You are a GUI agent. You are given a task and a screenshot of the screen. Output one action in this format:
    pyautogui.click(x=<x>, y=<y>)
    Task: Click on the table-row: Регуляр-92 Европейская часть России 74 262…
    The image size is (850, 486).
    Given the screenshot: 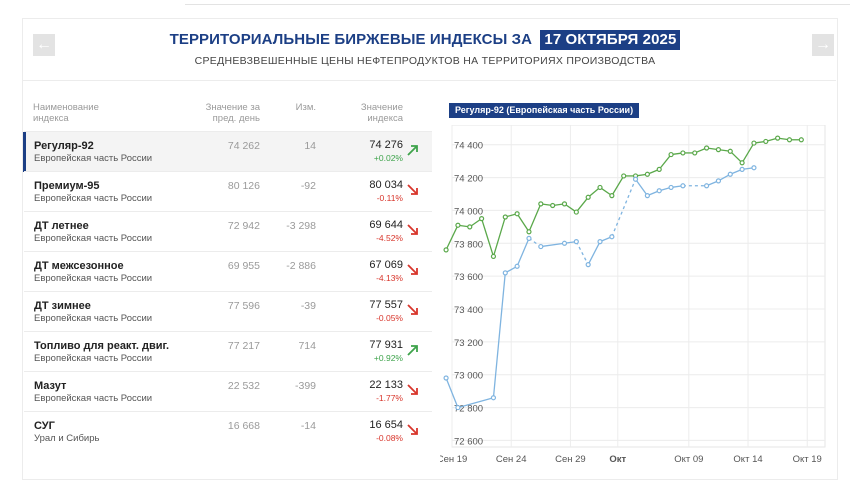 What is the action you would take?
    pyautogui.click(x=227, y=151)
    